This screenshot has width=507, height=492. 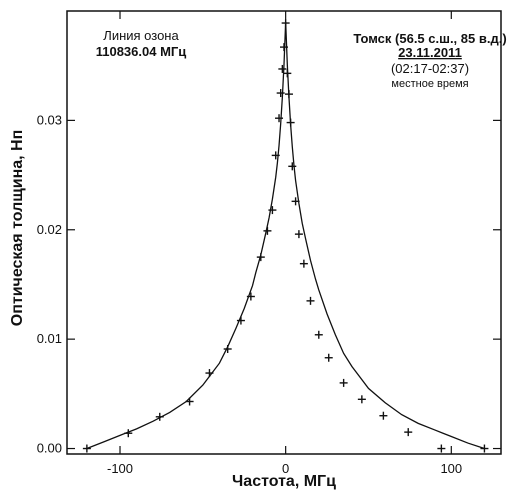 What do you see at coordinates (451, 468) in the screenshot?
I see `x-tick-label: 100` at bounding box center [451, 468].